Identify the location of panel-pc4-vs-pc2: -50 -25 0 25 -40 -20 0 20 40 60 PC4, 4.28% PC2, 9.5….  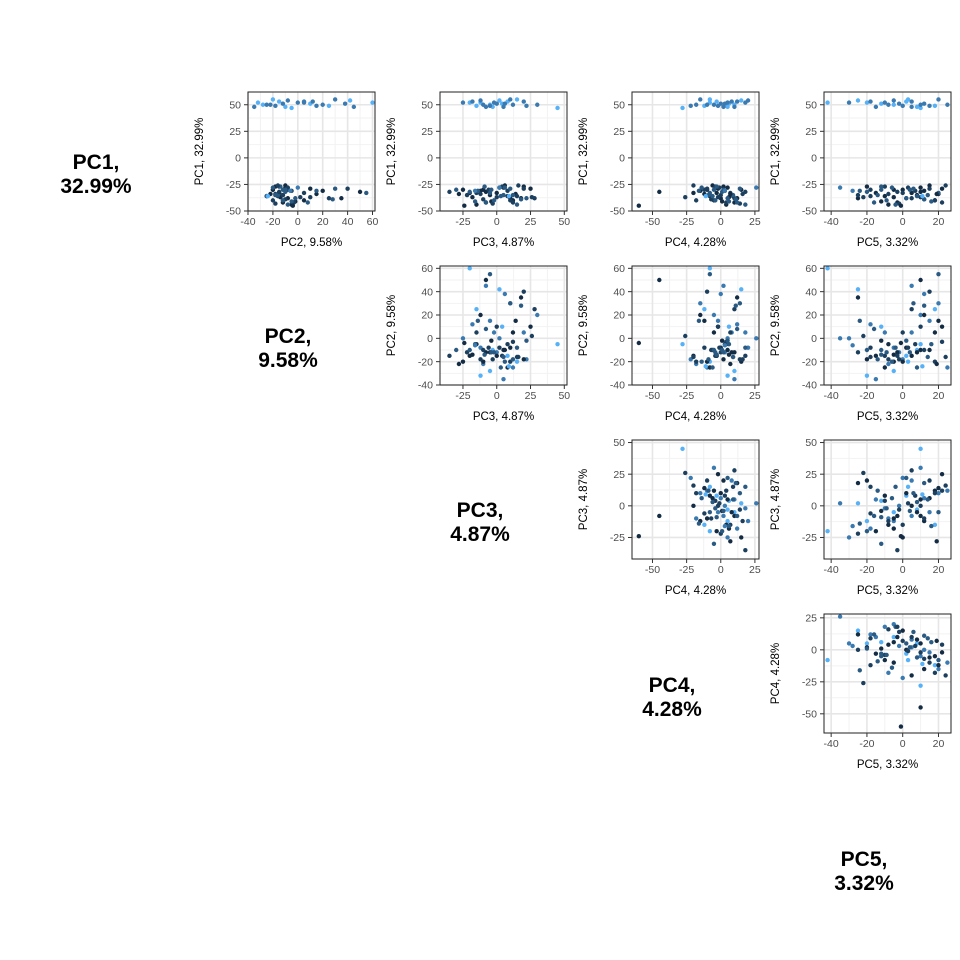
(669, 343).